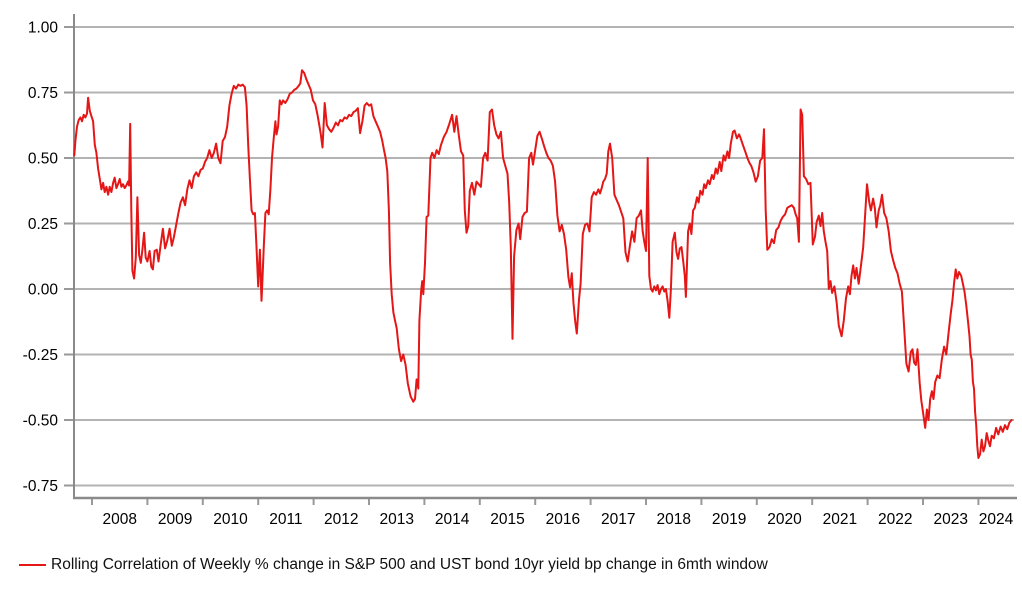 This screenshot has height=597, width=1022. Describe the element at coordinates (43, 224) in the screenshot. I see `y-tick-label: 0.25` at that location.